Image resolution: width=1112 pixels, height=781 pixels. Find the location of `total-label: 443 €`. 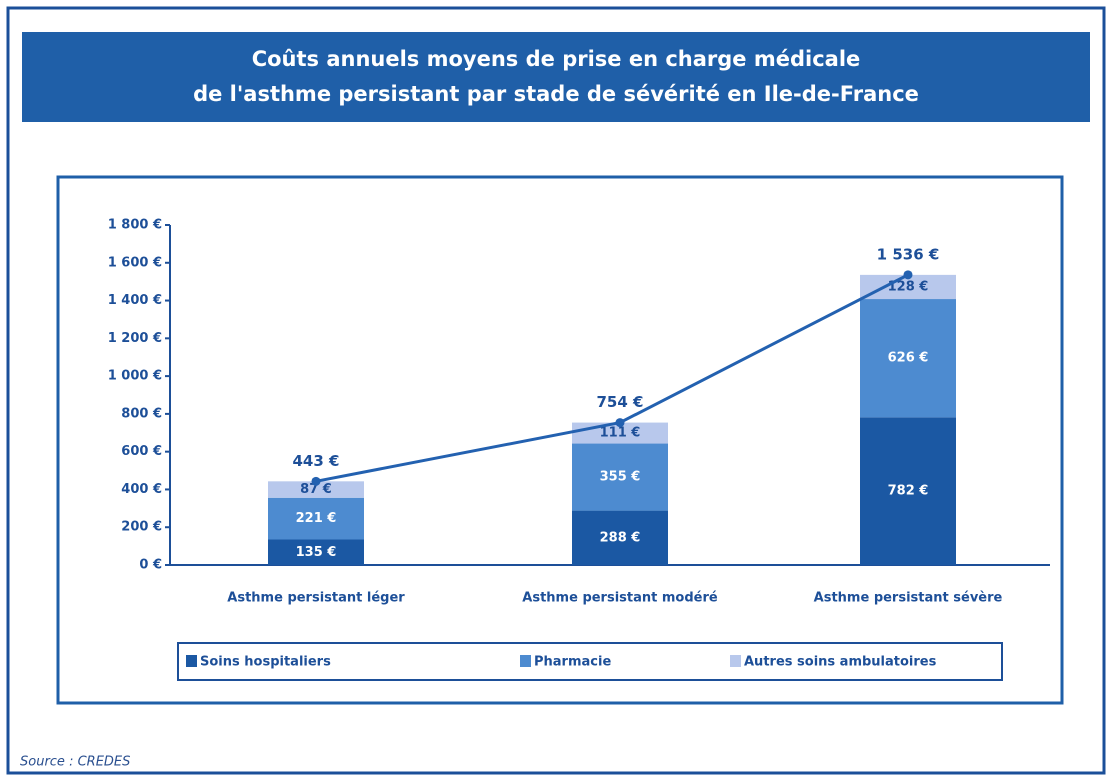

total-label: 443 € is located at coordinates (316, 461).